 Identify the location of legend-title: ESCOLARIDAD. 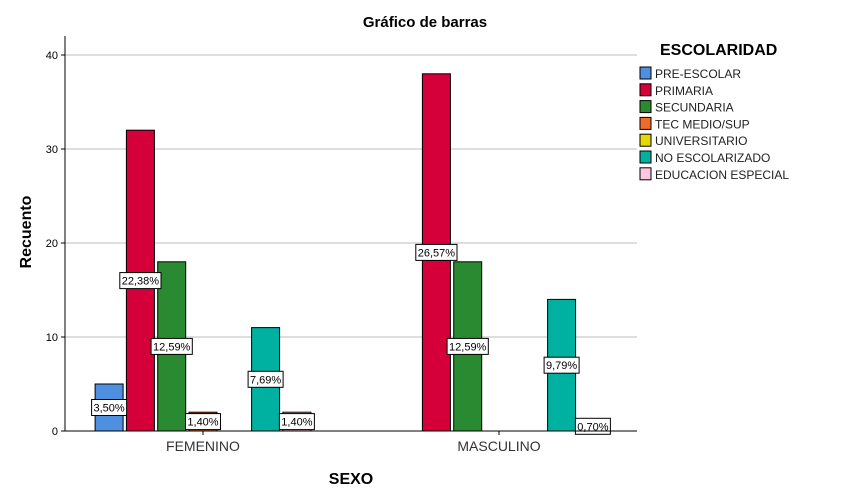
(718, 50).